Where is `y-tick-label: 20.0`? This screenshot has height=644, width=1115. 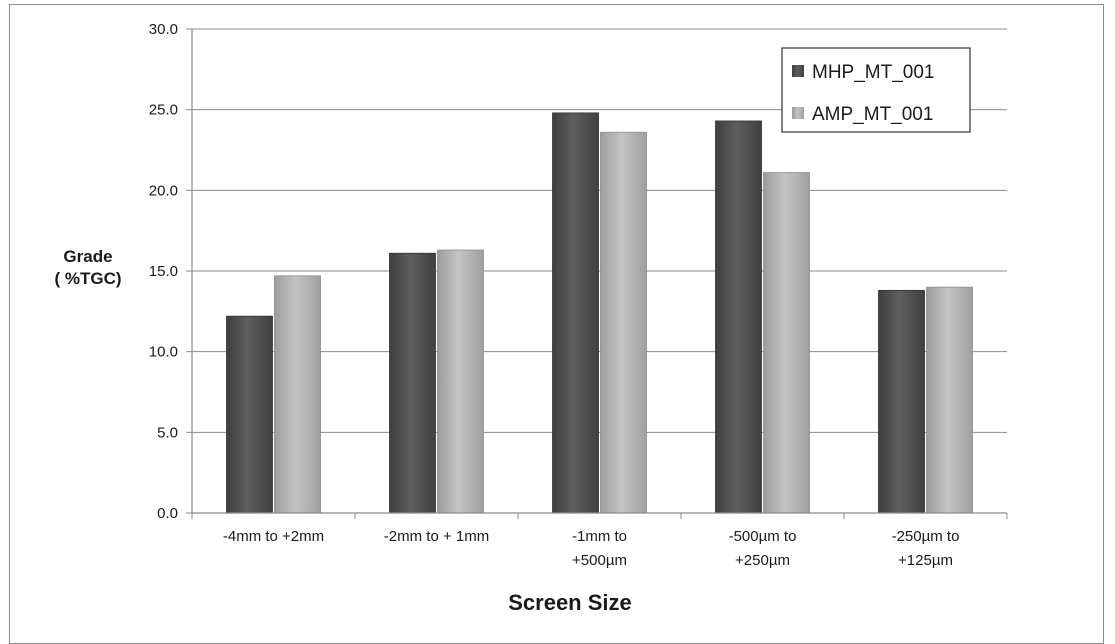 y-tick-label: 20.0 is located at coordinates (163, 190).